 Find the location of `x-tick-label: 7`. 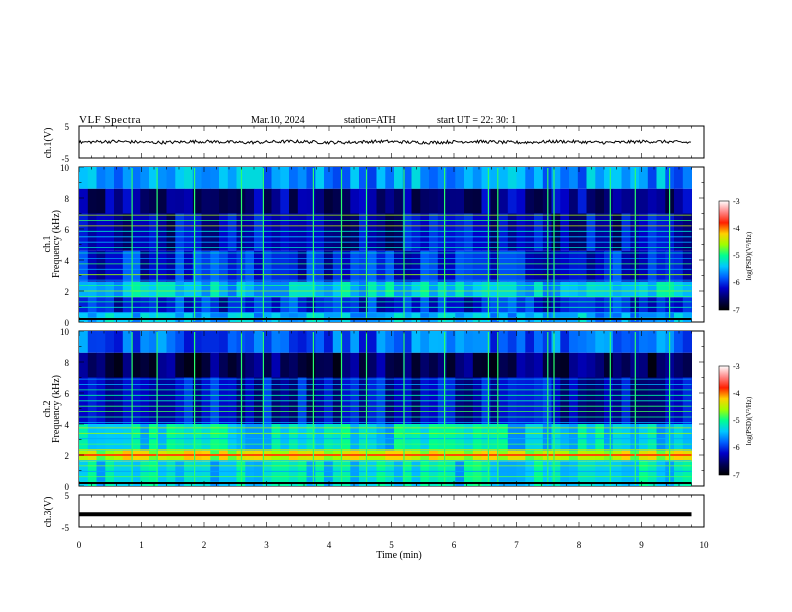

x-tick-label: 7 is located at coordinates (516, 545).